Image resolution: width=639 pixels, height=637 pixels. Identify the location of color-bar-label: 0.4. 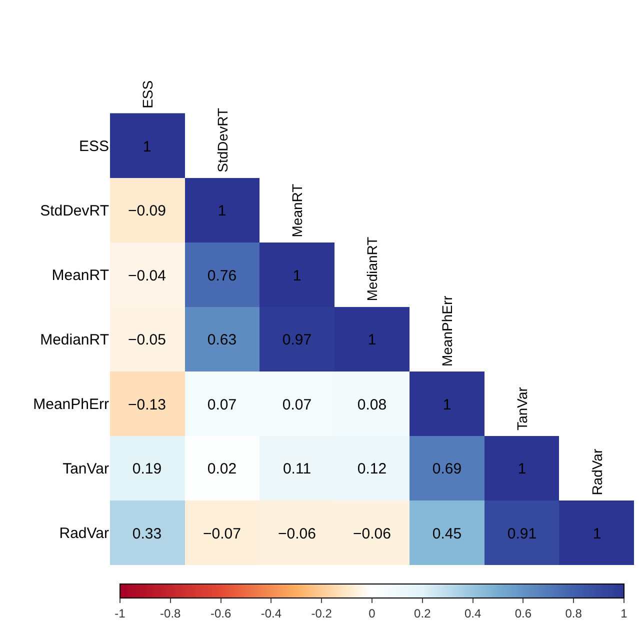
(473, 613).